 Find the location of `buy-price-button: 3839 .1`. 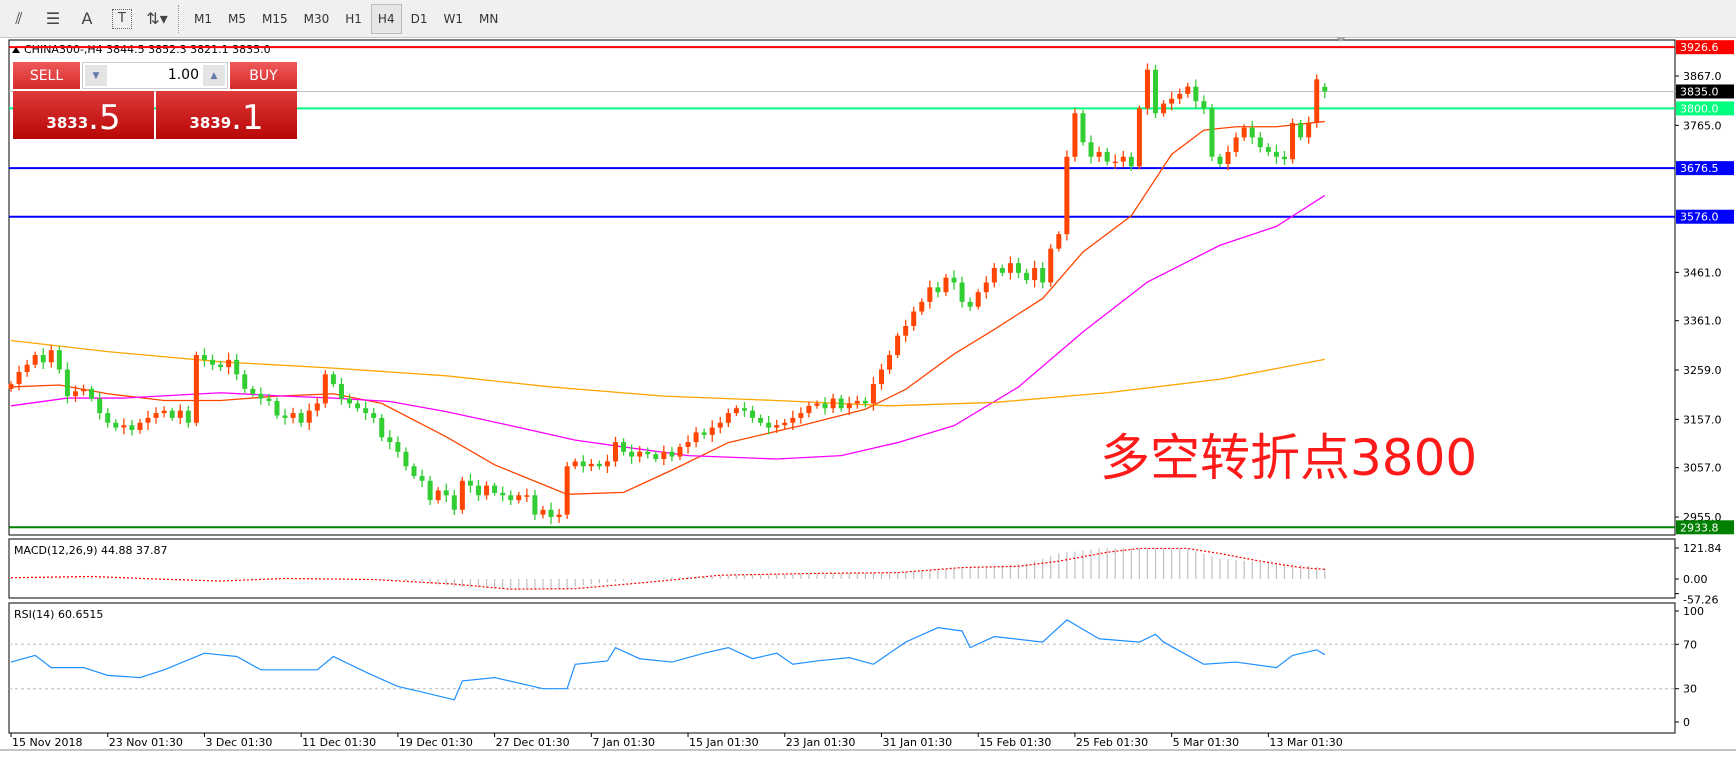

buy-price-button: 3839 .1 is located at coordinates (226, 115).